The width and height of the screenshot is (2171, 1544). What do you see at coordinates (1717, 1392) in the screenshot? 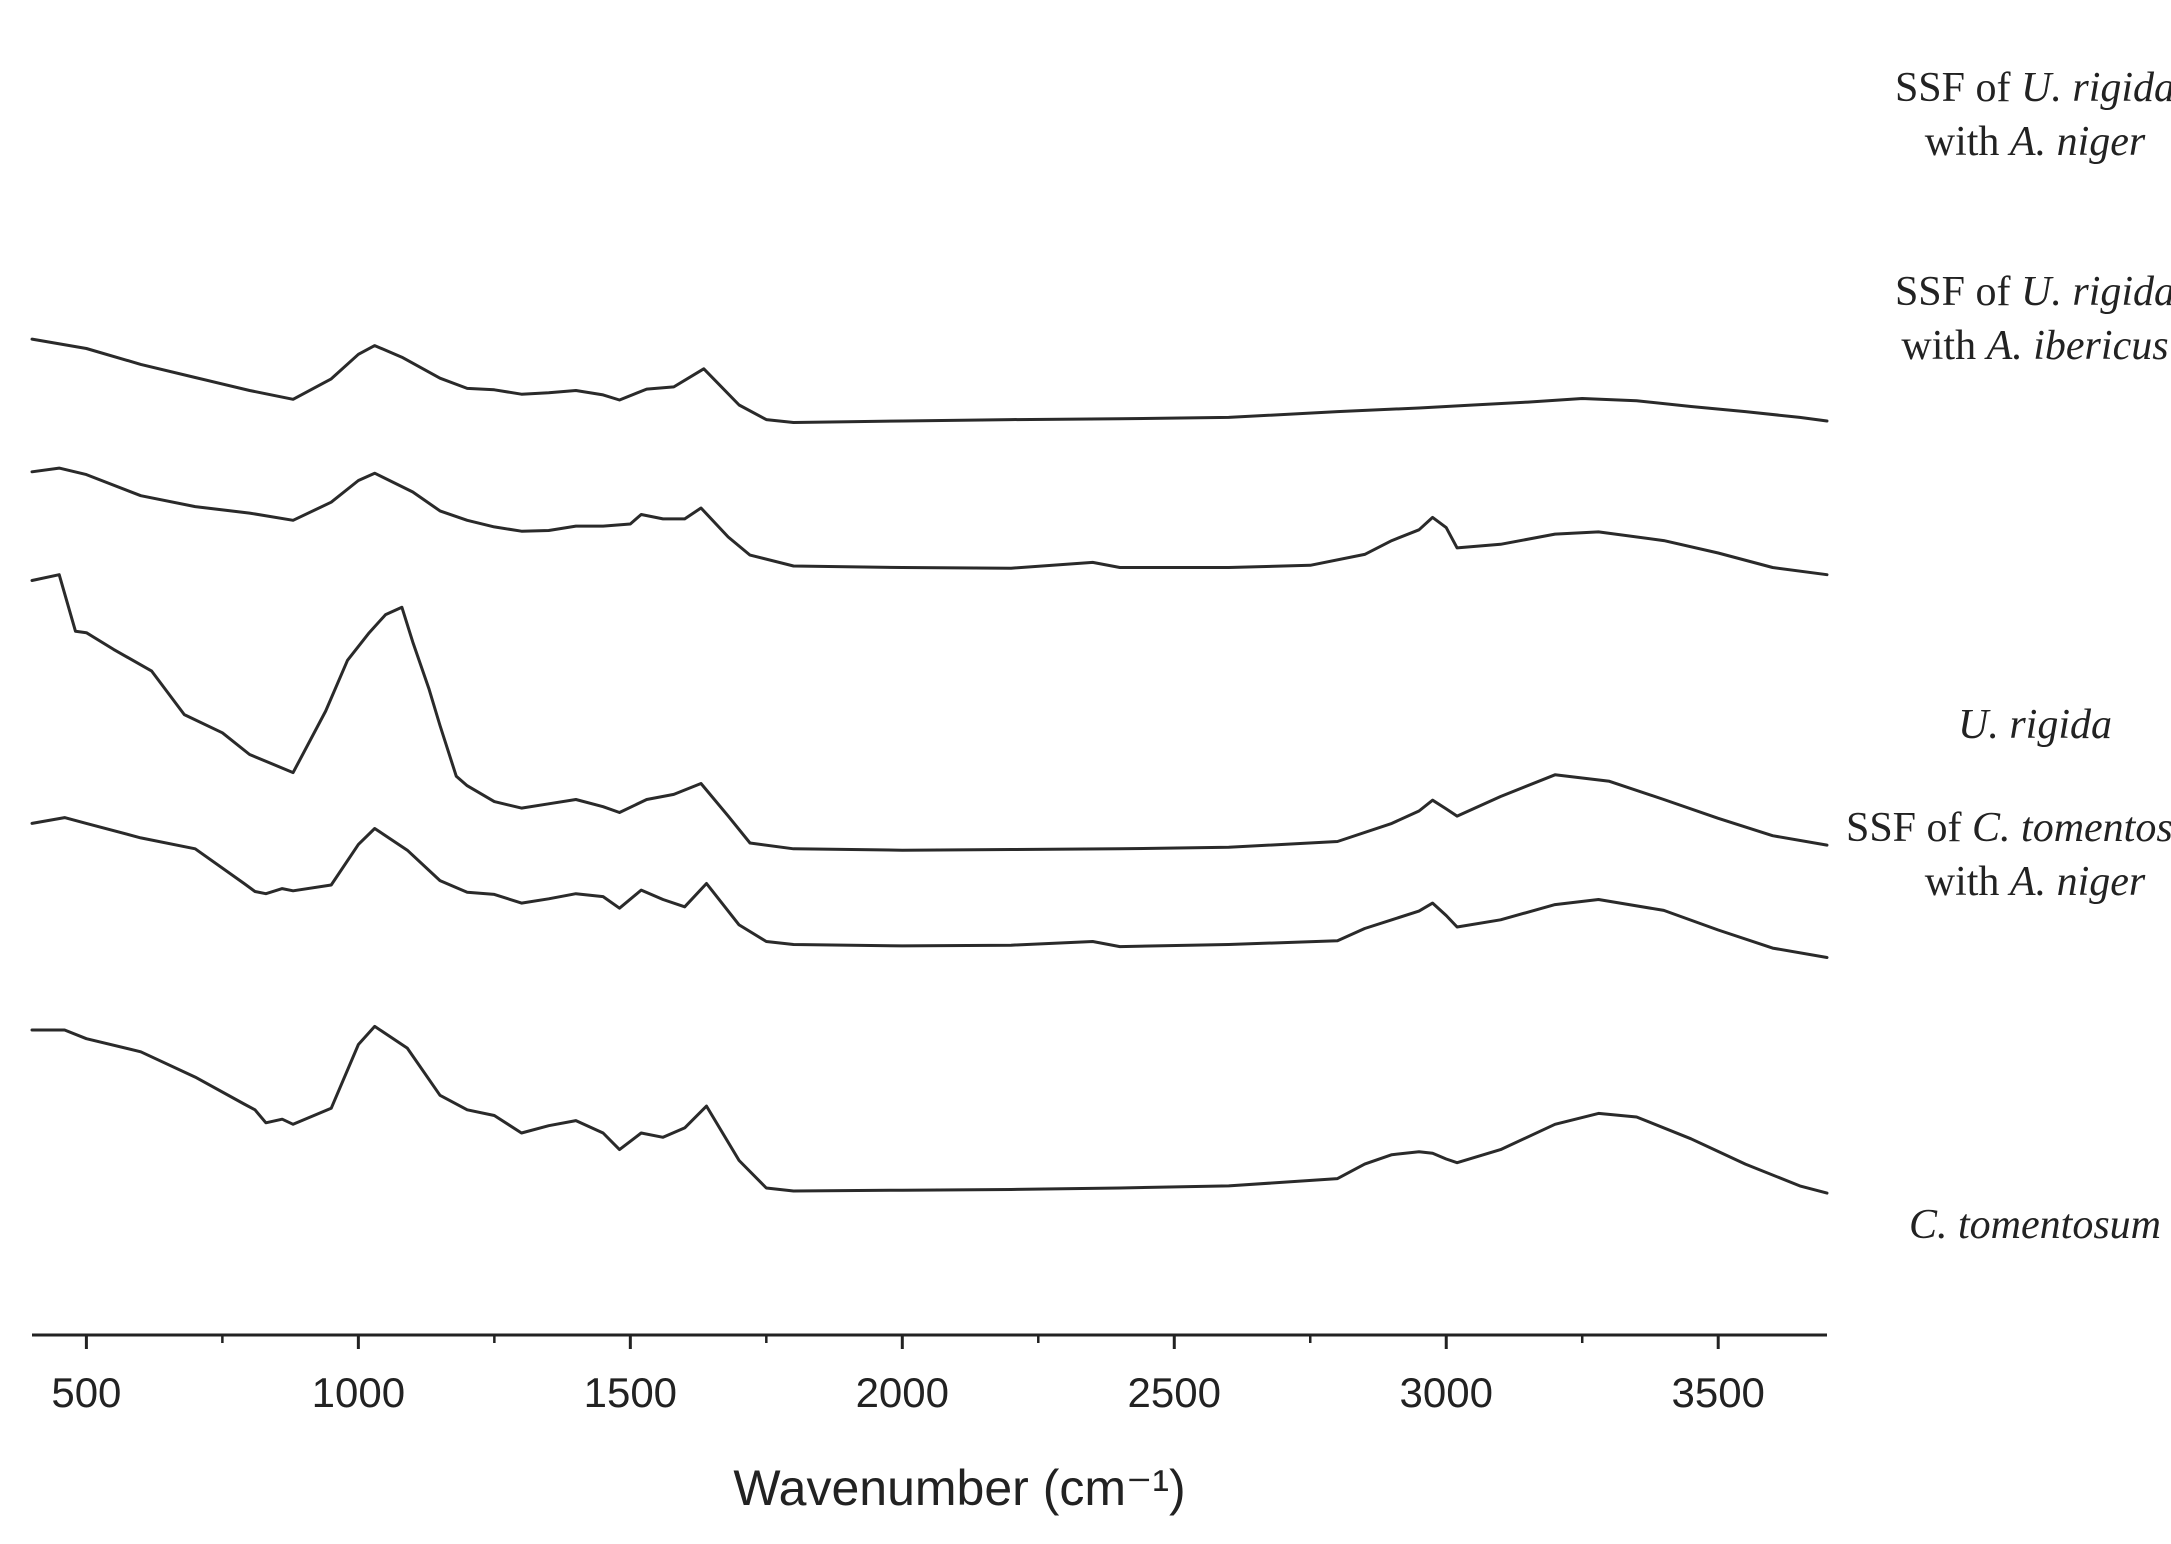
I see `x-tick-label: 3500` at bounding box center [1717, 1392].